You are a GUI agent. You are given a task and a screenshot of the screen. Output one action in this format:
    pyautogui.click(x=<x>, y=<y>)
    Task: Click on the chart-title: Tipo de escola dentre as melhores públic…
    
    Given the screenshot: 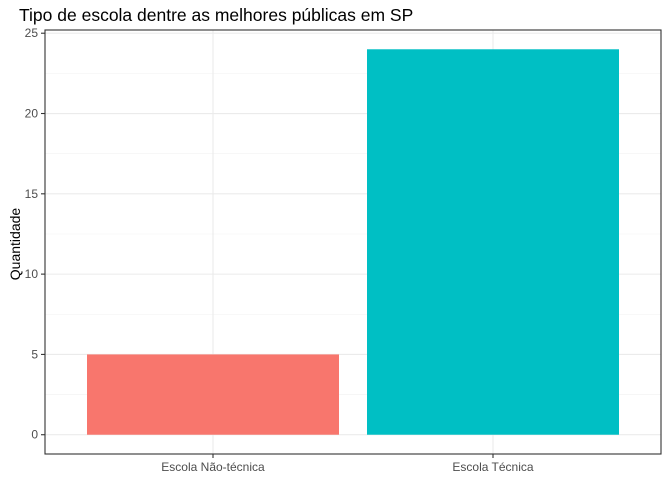 What is the action you would take?
    pyautogui.click(x=216, y=15)
    